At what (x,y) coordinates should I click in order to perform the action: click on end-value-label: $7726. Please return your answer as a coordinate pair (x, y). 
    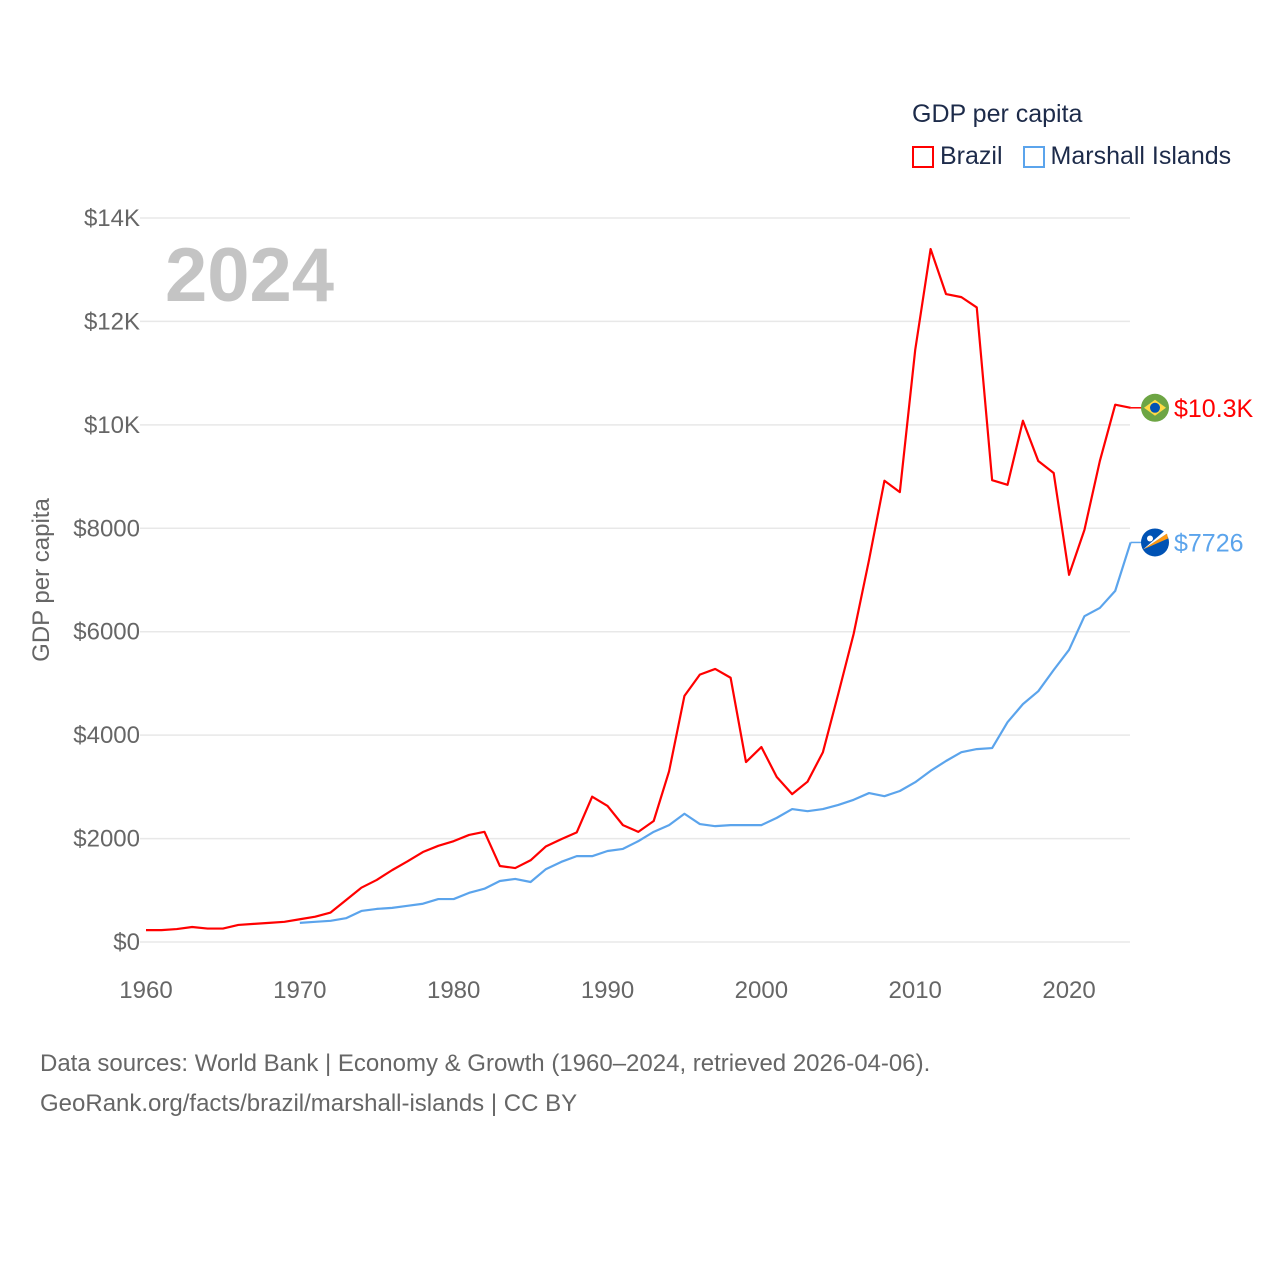
    Looking at the image, I should click on (1209, 543).